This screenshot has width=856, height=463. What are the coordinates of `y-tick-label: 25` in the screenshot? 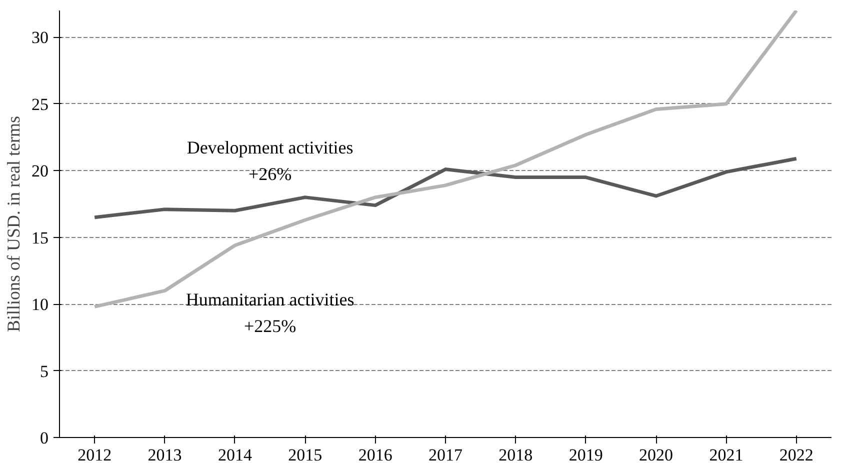 It's located at (40, 104).